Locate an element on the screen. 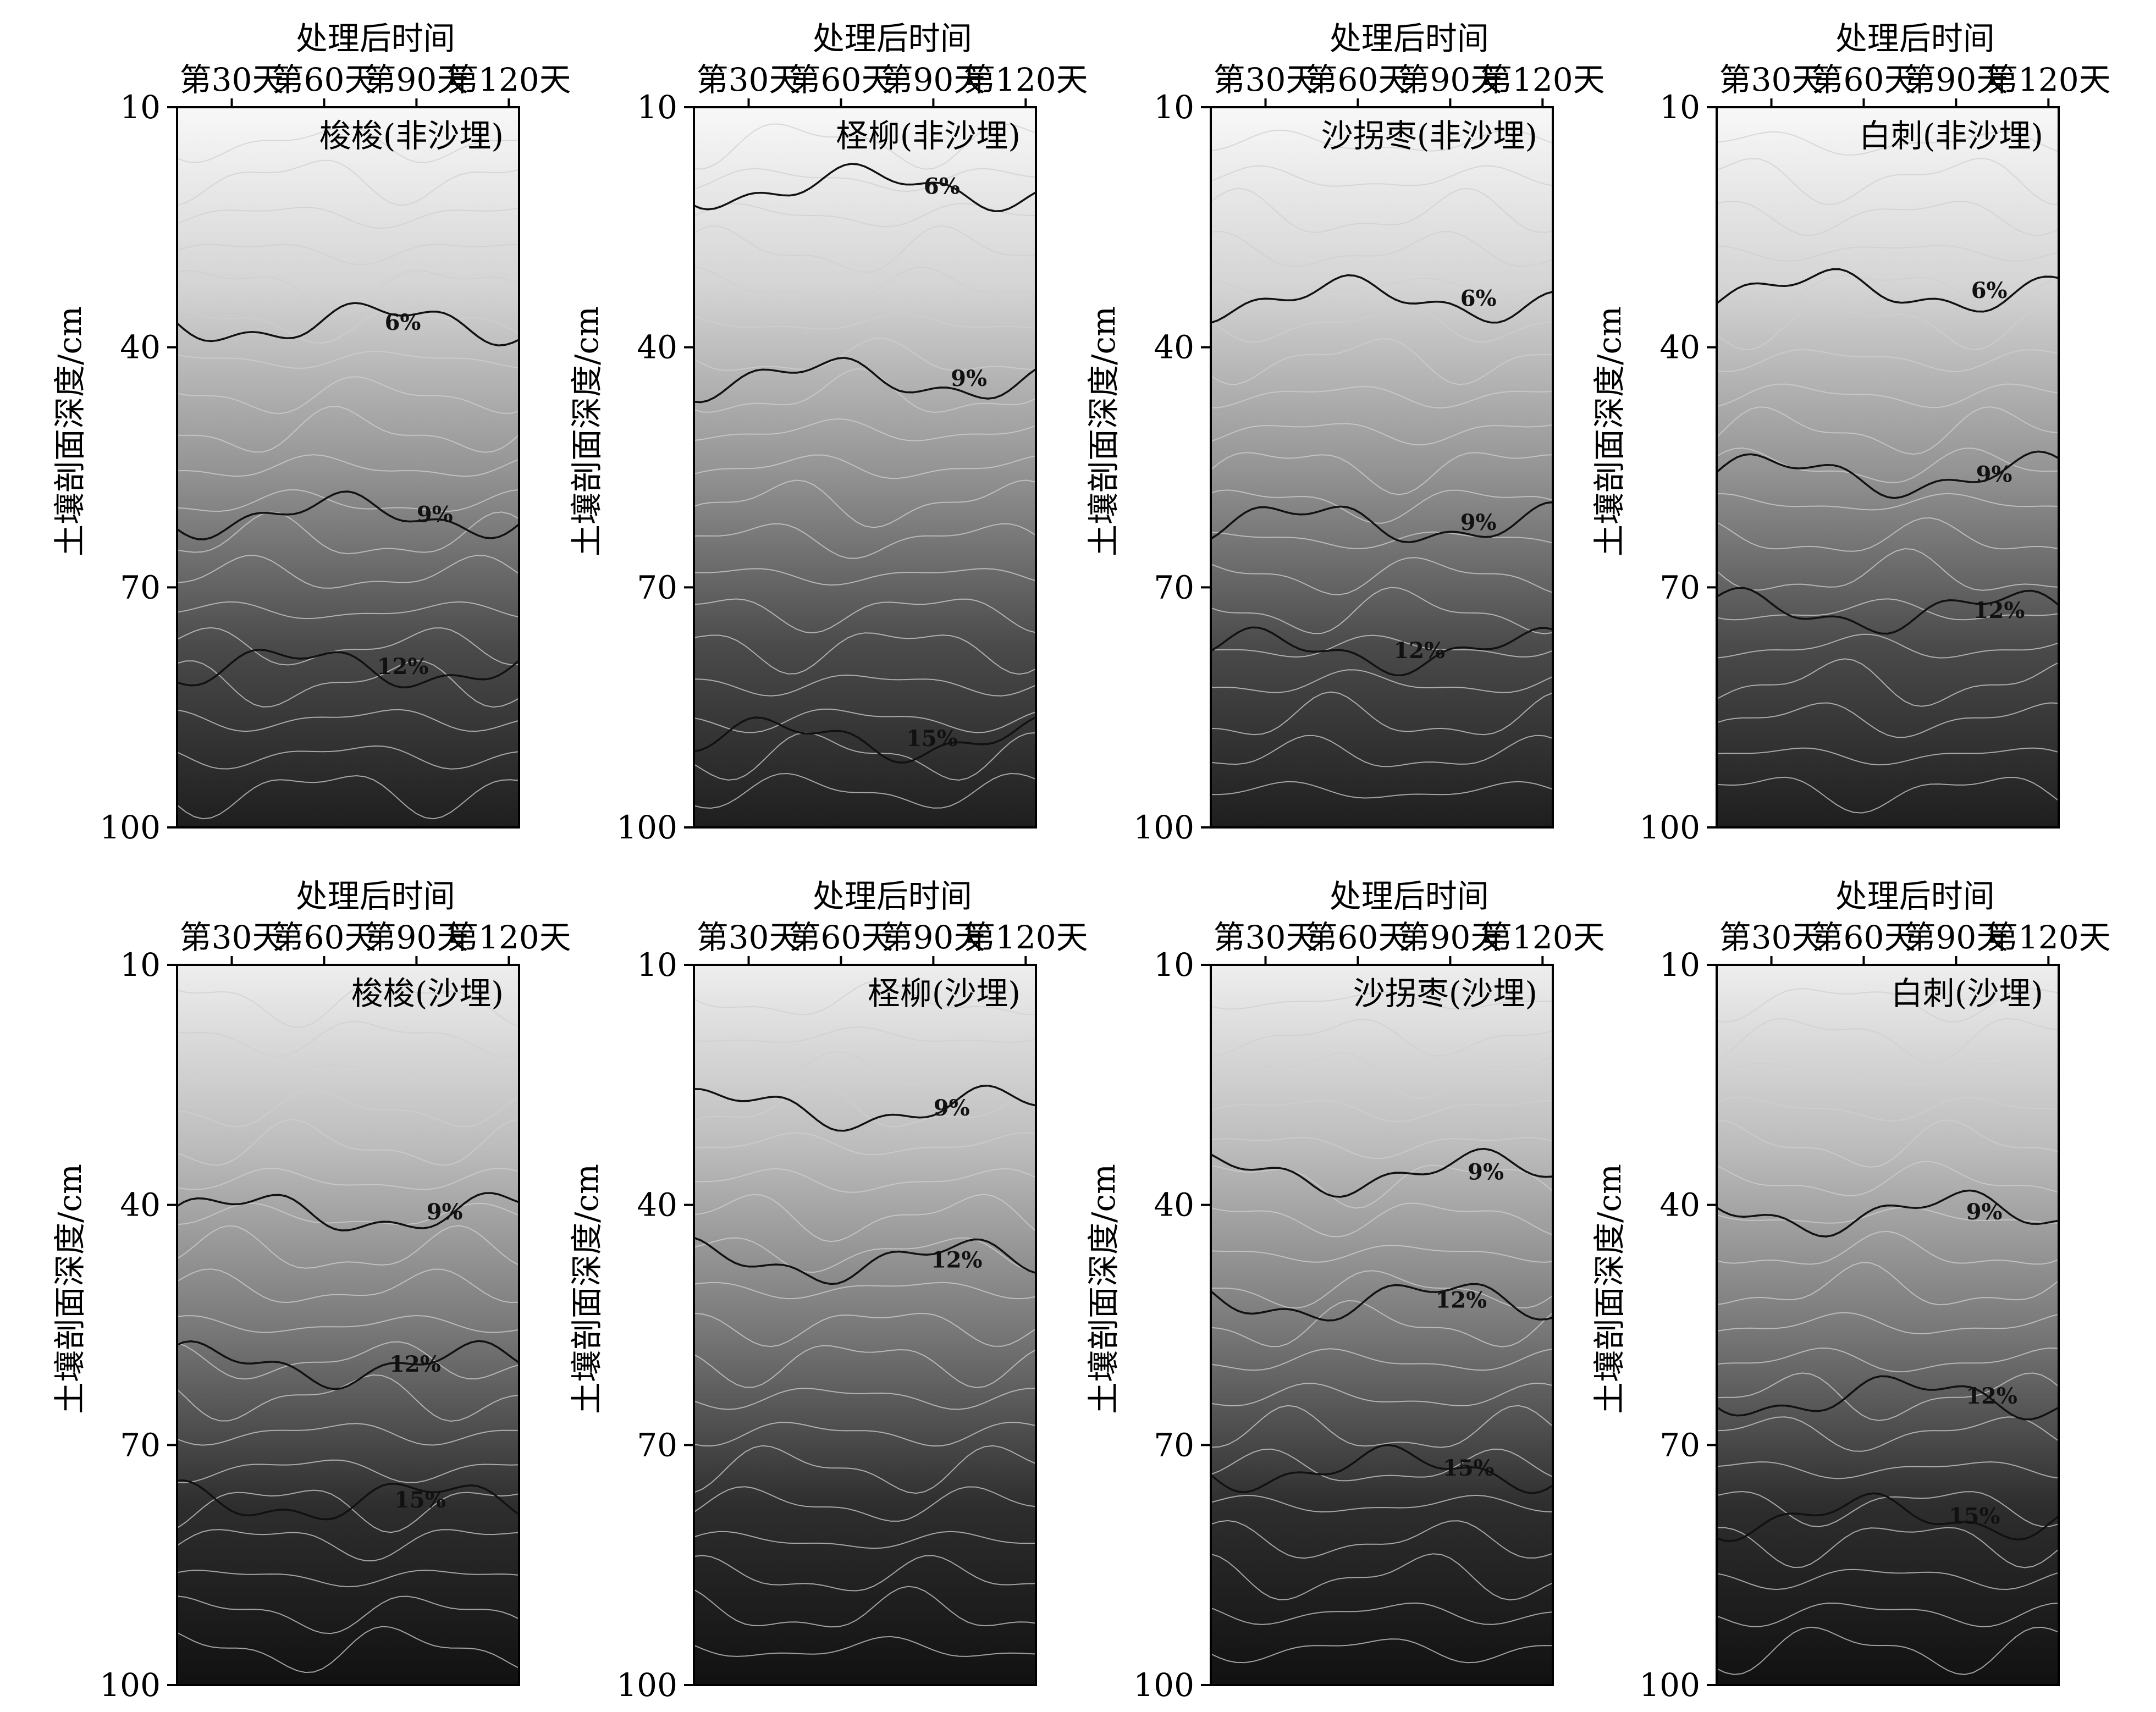  contour-label: 12% is located at coordinates (415, 1364).